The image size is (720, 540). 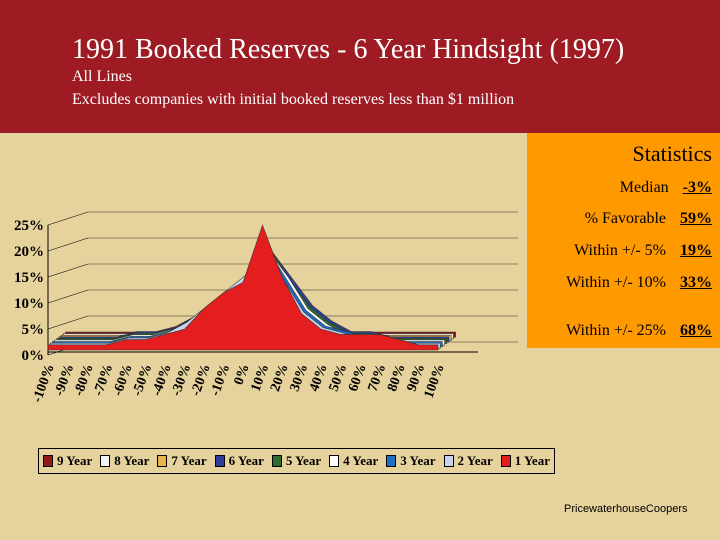 What do you see at coordinates (625, 218) in the screenshot?
I see `stat-label: % Favorable` at bounding box center [625, 218].